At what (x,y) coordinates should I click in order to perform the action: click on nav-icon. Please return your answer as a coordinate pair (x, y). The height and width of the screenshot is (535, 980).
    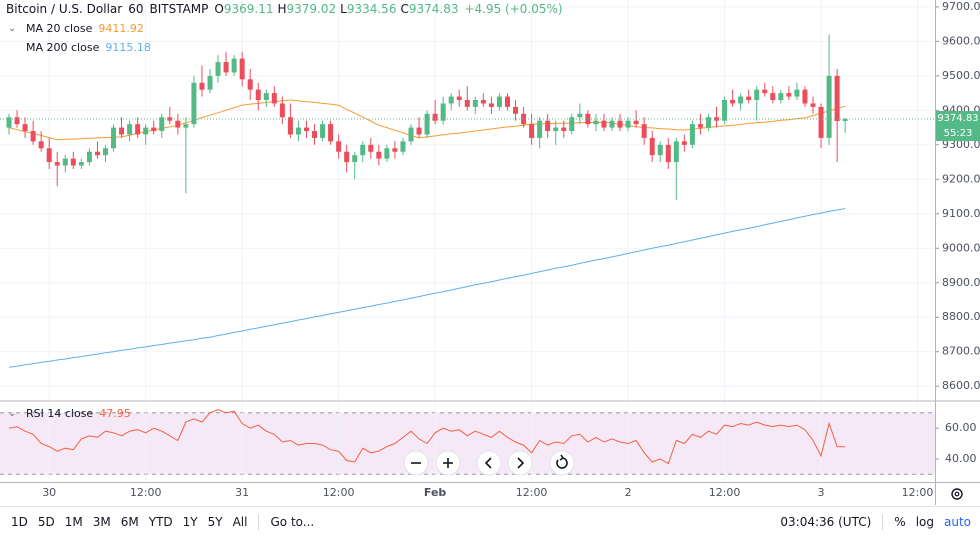
    Looking at the image, I should click on (562, 461).